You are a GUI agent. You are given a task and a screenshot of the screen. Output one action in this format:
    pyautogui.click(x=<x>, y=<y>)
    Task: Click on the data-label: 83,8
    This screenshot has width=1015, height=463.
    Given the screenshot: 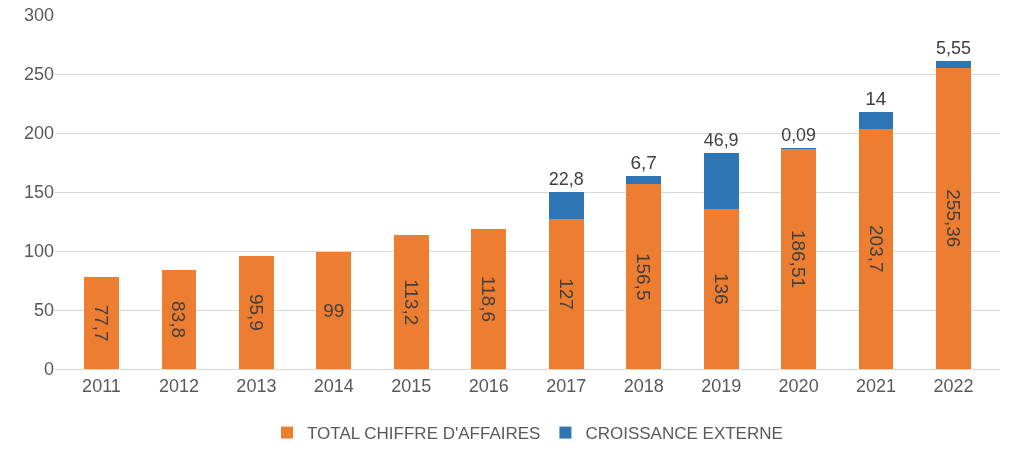 What is the action you would take?
    pyautogui.click(x=179, y=320)
    